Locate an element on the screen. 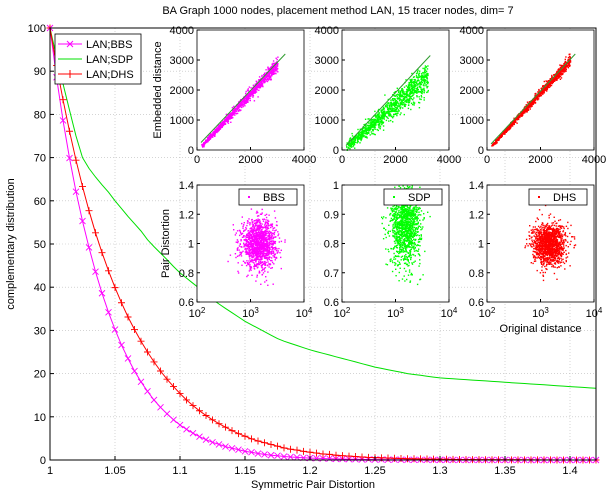 This screenshot has width=610, height=490. y-tick-label: 0 is located at coordinates (191, 151).